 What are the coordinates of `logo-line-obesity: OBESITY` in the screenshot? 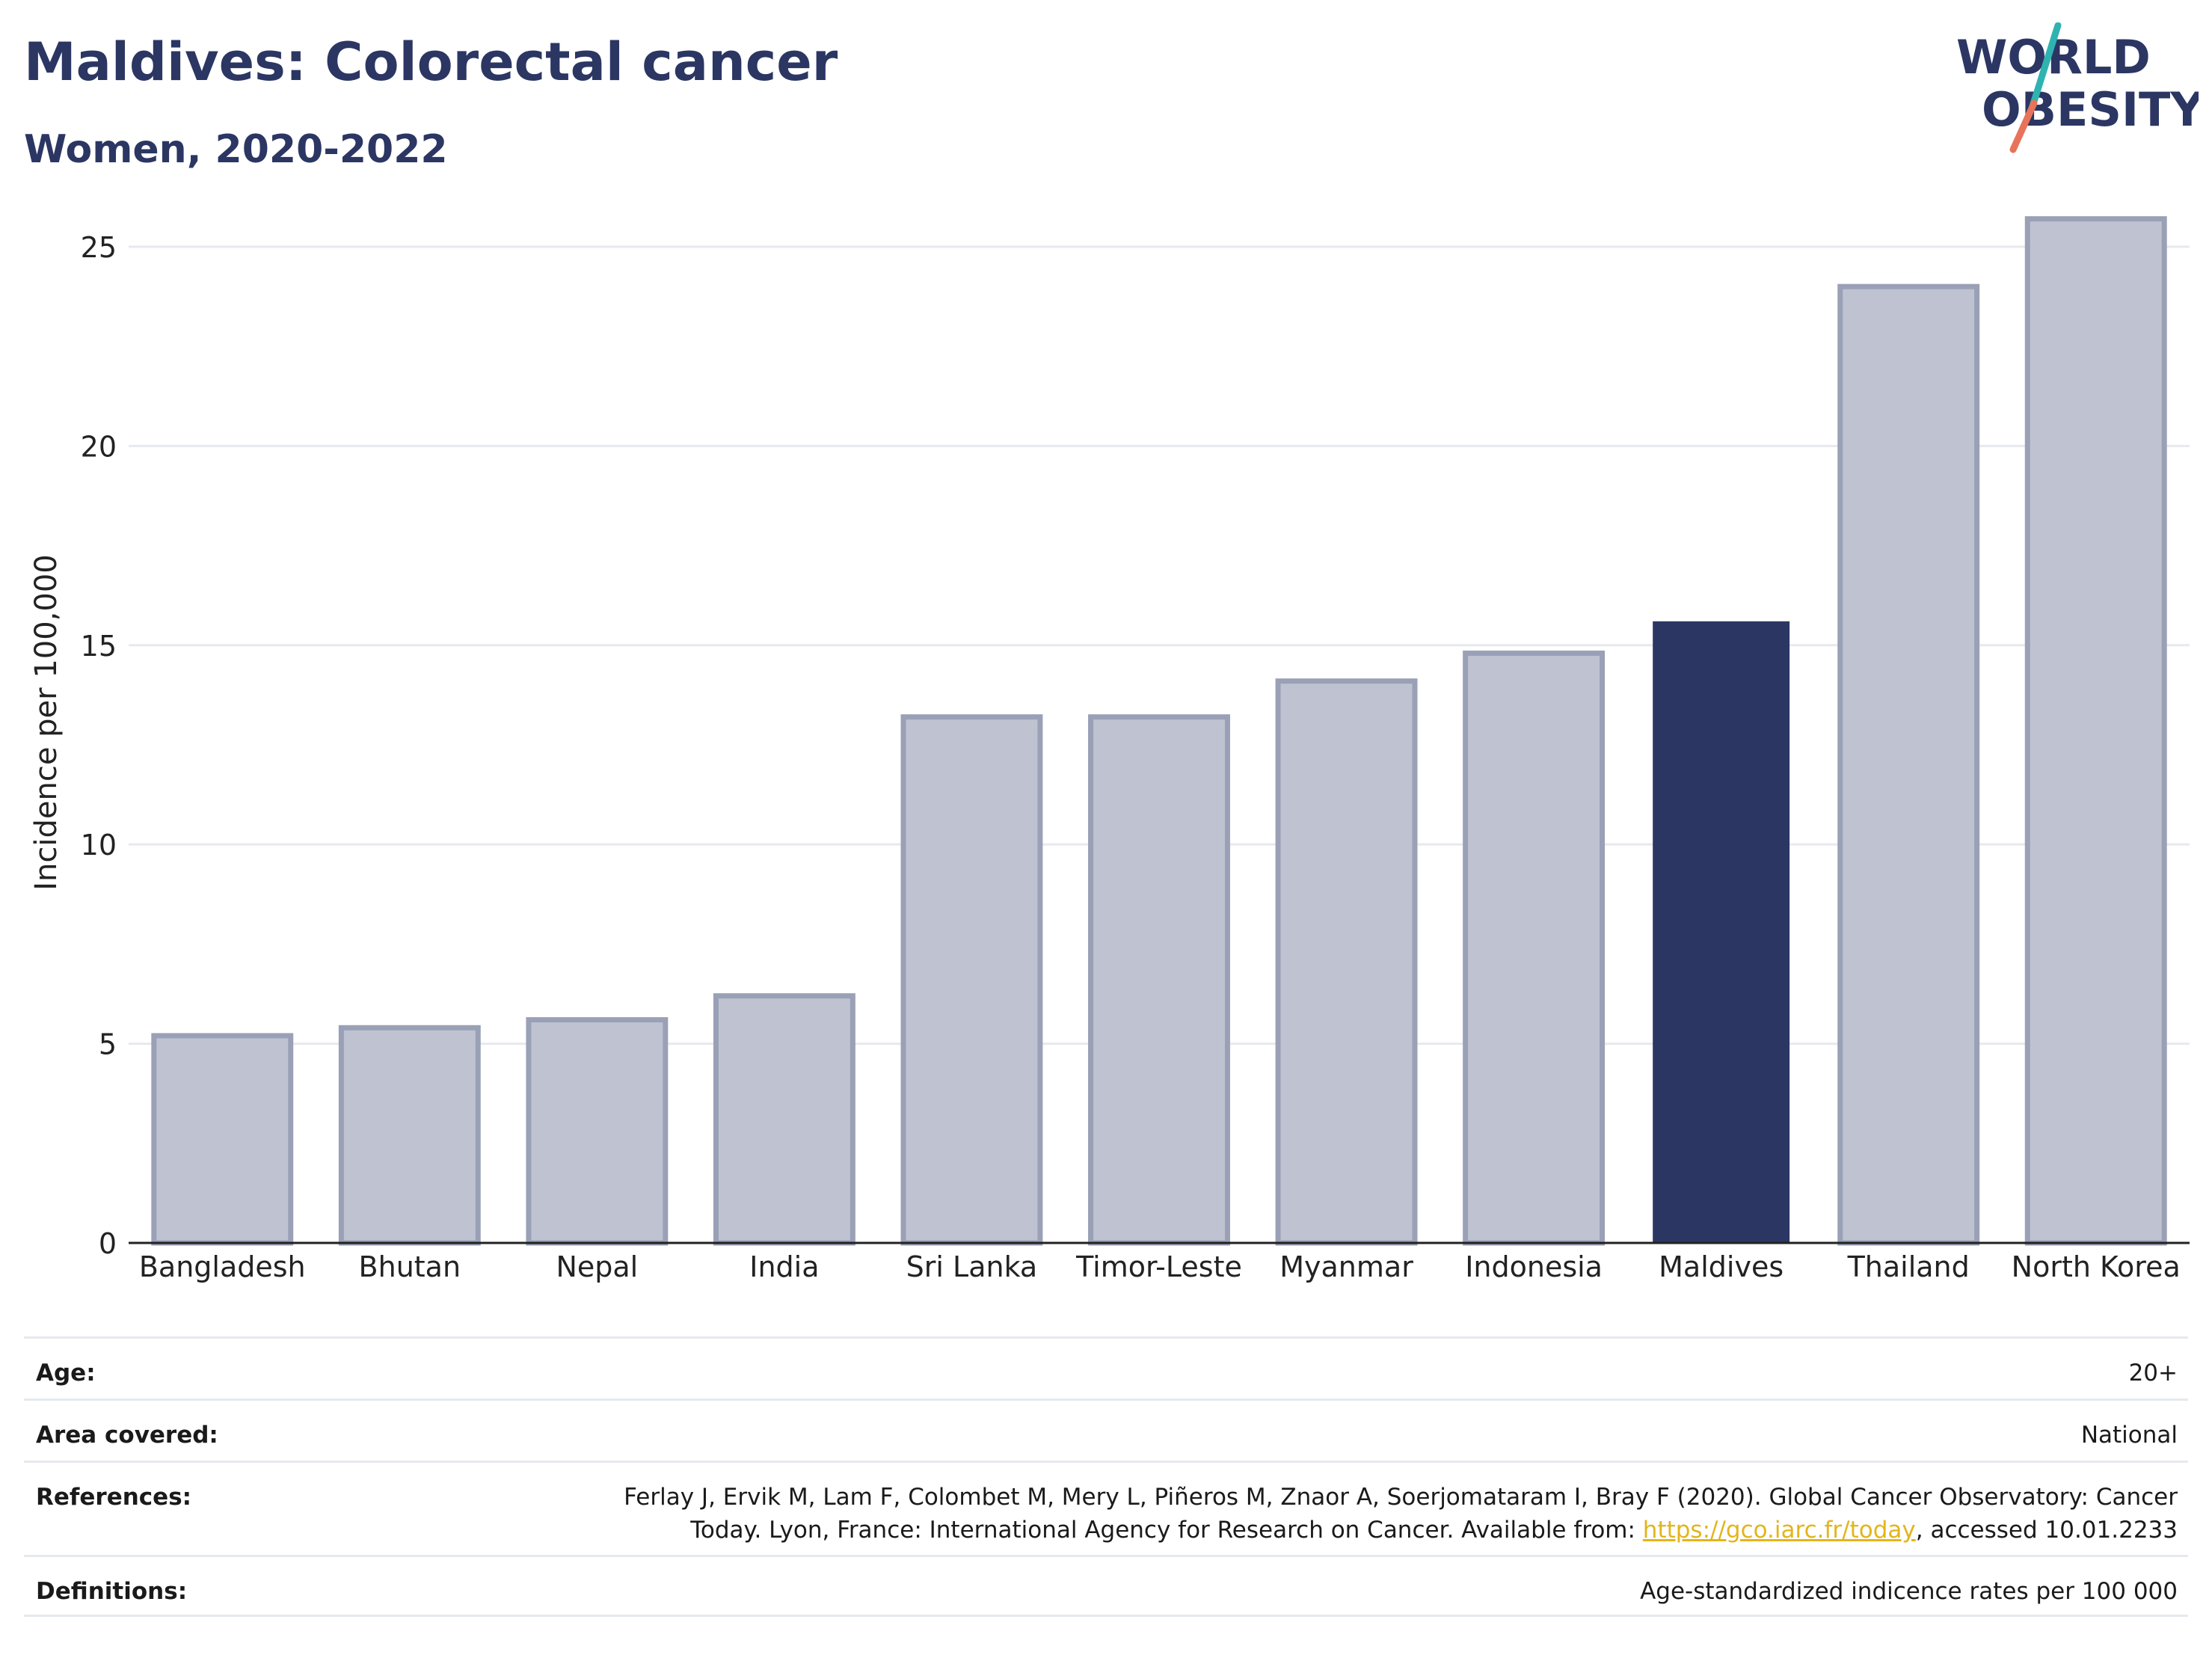 It's located at (2090, 109).